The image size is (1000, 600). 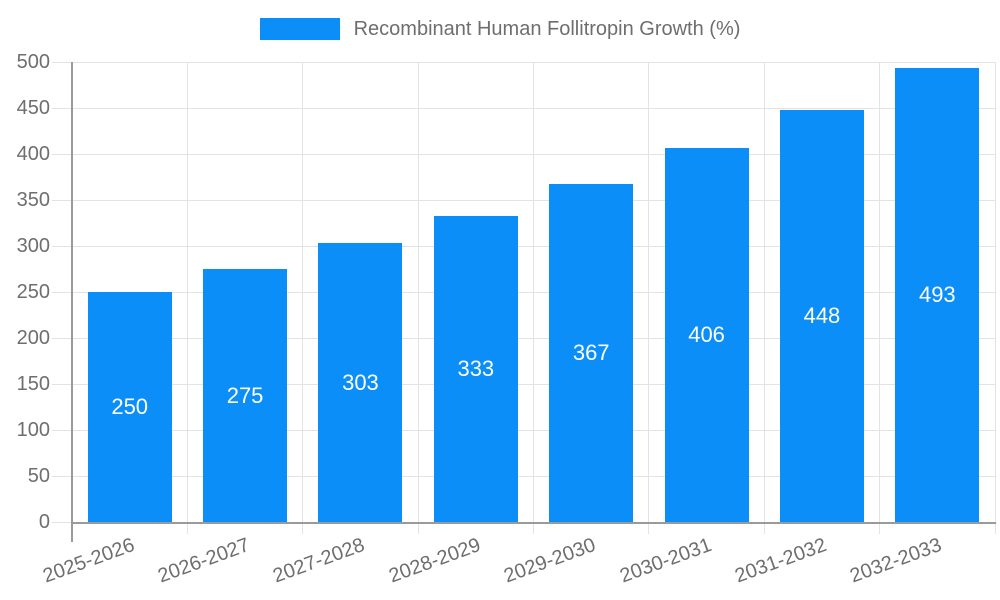 What do you see at coordinates (33, 246) in the screenshot?
I see `y-tick-label: 300` at bounding box center [33, 246].